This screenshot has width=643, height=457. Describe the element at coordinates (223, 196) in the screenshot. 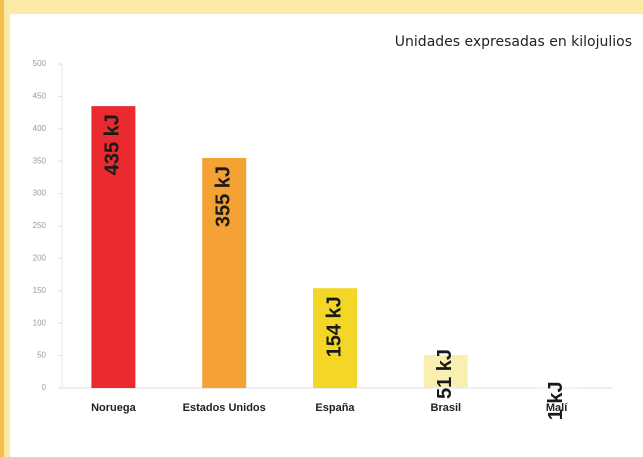

I see `value-label: 355 kJ` at that location.